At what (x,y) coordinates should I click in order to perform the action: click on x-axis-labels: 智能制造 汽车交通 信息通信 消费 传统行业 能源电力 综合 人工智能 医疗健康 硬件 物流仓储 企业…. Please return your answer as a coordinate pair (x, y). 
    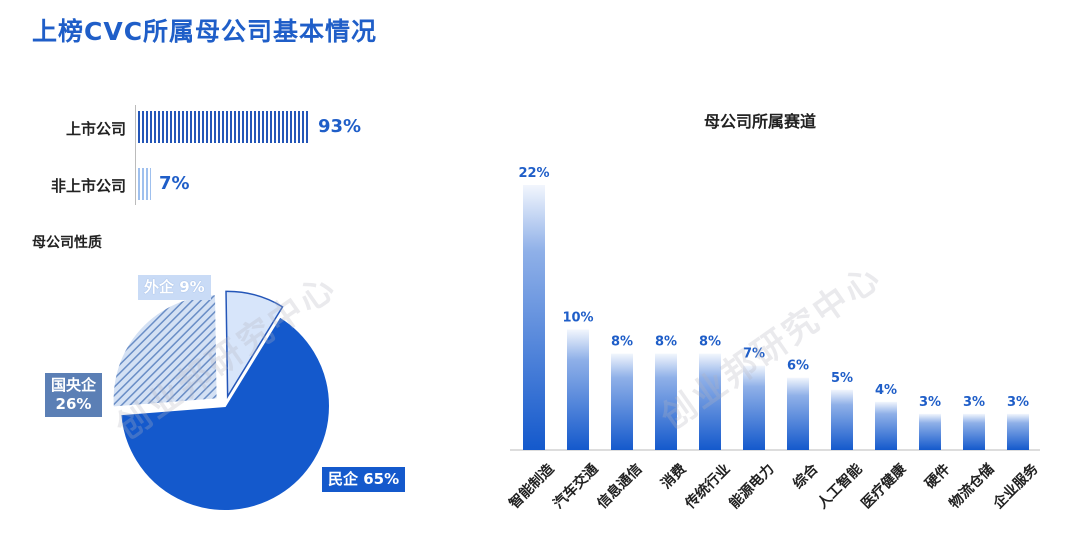
    Looking at the image, I should click on (785, 500).